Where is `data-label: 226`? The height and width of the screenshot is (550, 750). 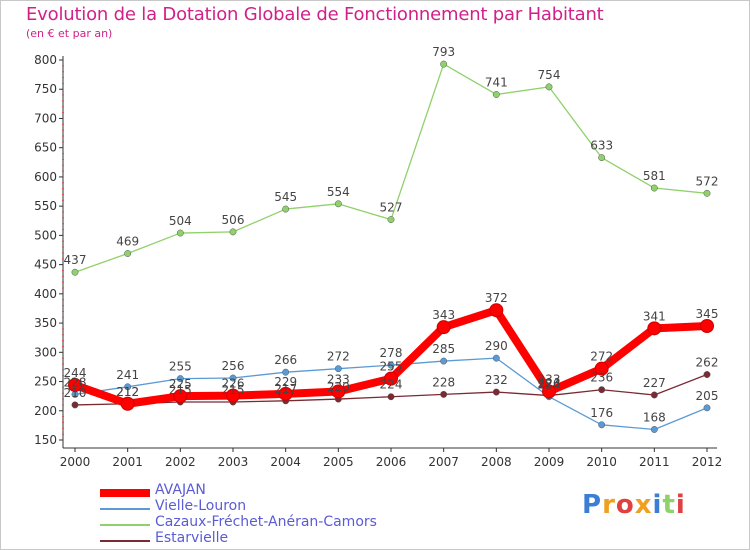 data-label: 226 is located at coordinates (233, 384).